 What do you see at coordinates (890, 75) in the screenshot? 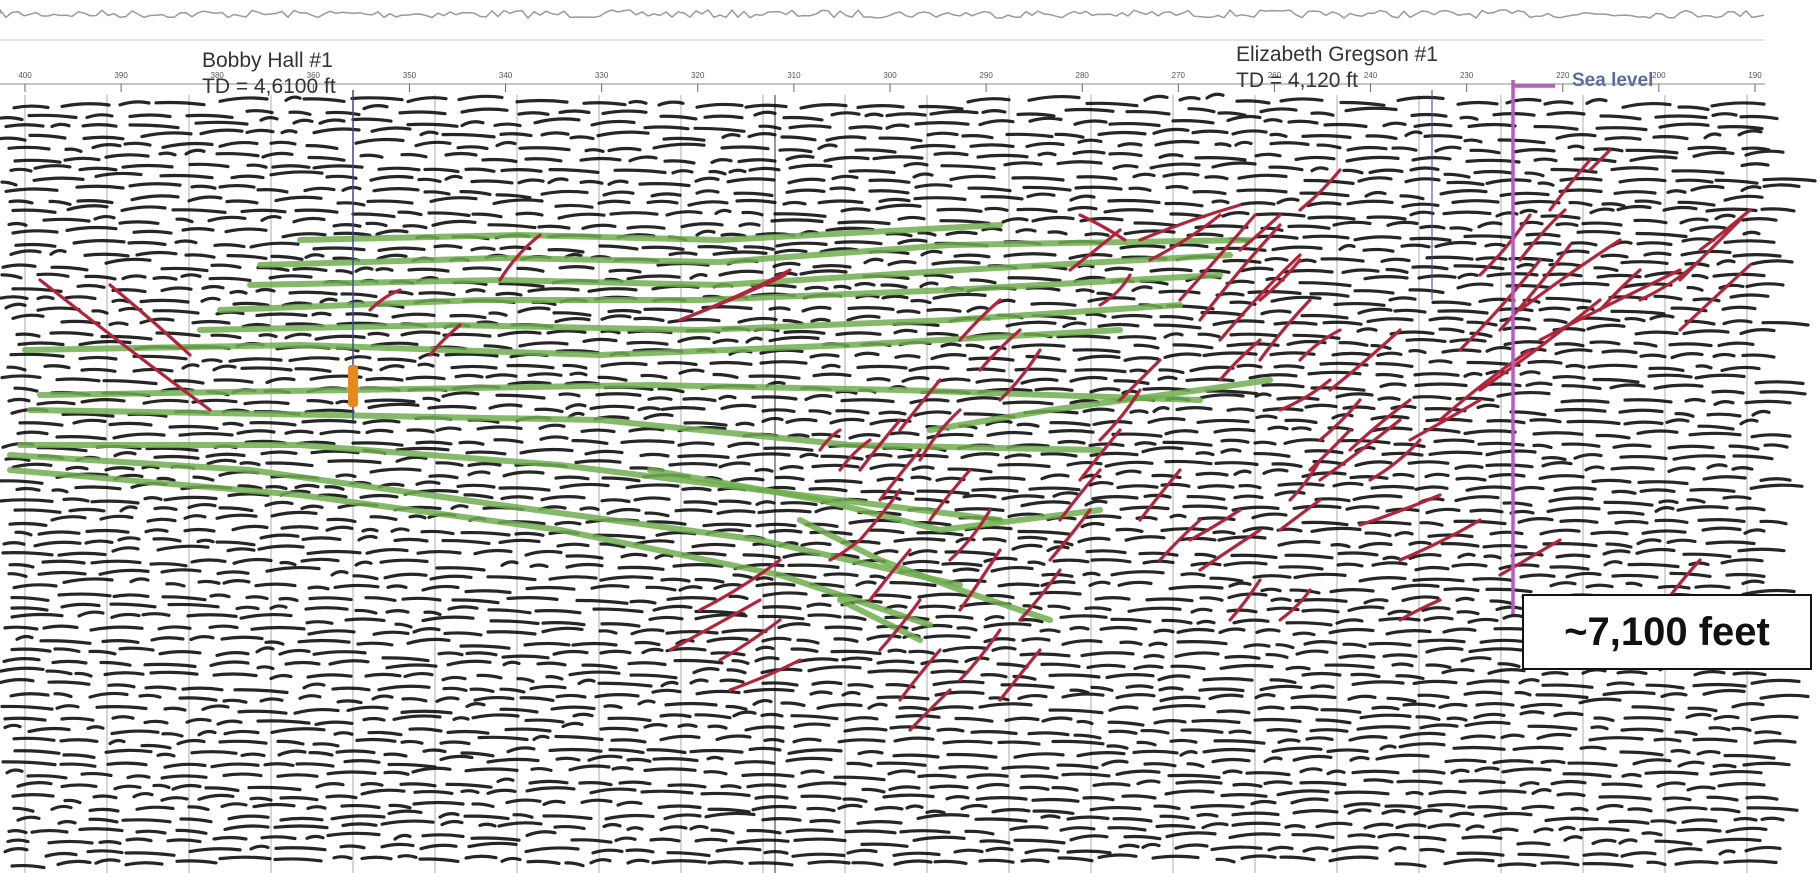
I see `trace-axis-label: 300` at bounding box center [890, 75].